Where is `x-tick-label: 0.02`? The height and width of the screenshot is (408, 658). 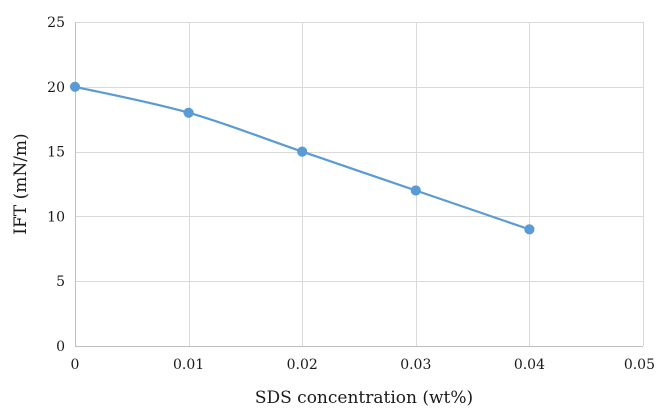
x-tick-label: 0.02 is located at coordinates (302, 365).